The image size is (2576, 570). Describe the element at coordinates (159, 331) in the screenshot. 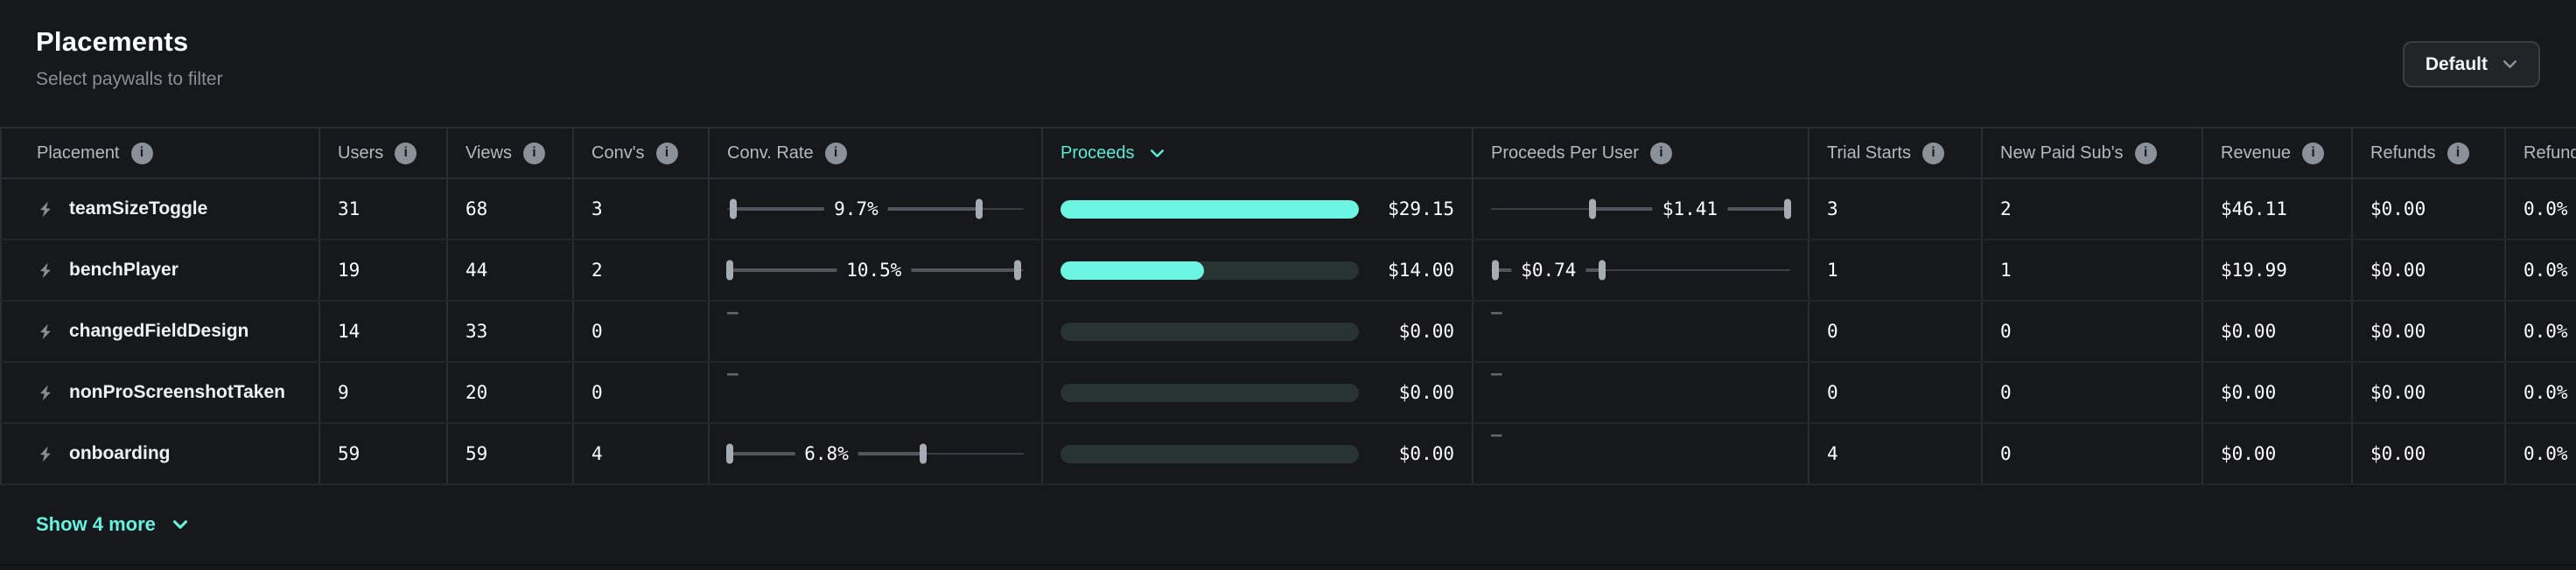

I see `cell-placement: changedFieldDesign` at that location.